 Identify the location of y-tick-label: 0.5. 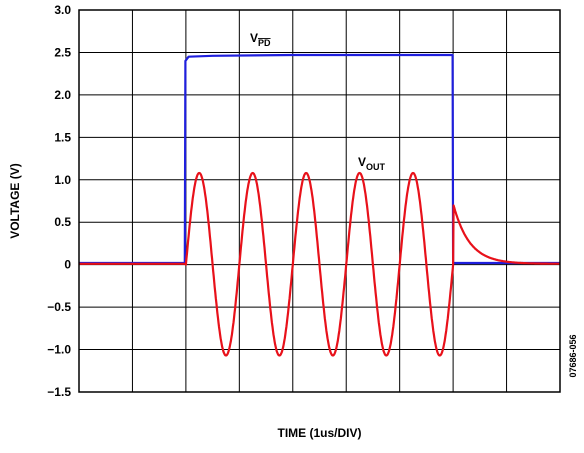
(62, 222).